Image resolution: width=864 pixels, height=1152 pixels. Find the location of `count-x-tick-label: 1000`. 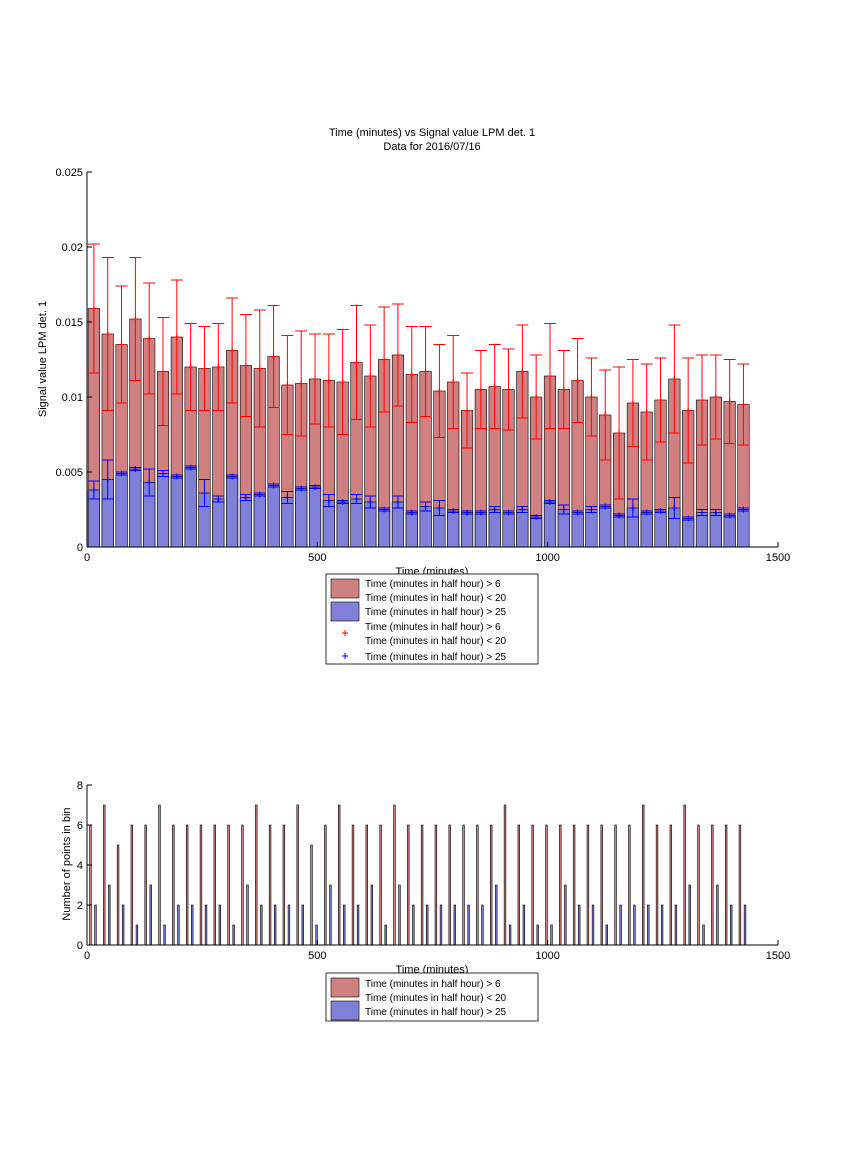

count-x-tick-label: 1000 is located at coordinates (547, 956).